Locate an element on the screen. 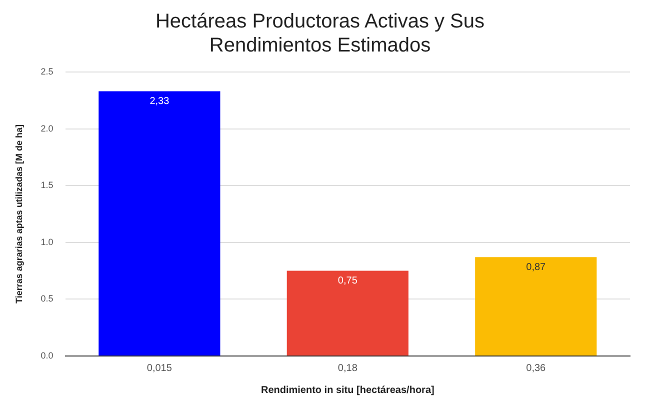 This screenshot has height=408, width=645. y-tick-label: 2.0 is located at coordinates (47, 128).